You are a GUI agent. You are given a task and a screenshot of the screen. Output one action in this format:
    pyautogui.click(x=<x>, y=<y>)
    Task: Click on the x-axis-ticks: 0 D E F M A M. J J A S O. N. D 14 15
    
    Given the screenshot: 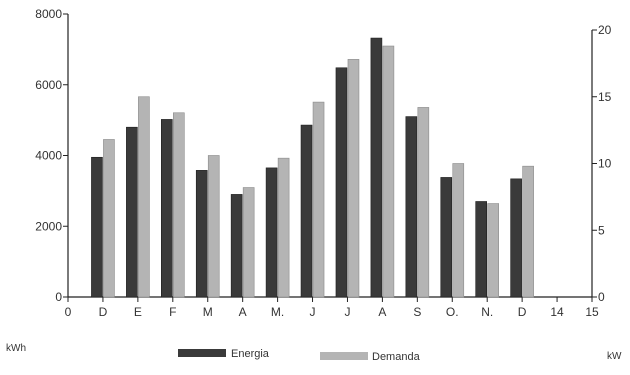 What is the action you would take?
    pyautogui.click(x=332, y=308)
    